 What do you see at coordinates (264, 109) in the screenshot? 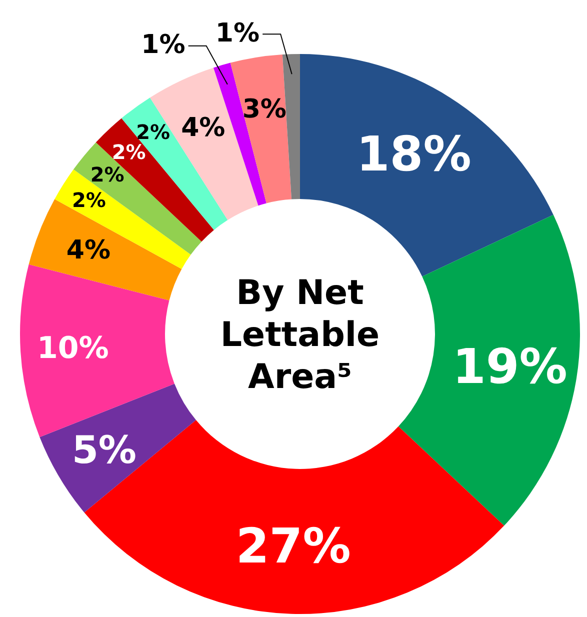
I see `data-label: 3%` at bounding box center [264, 109].